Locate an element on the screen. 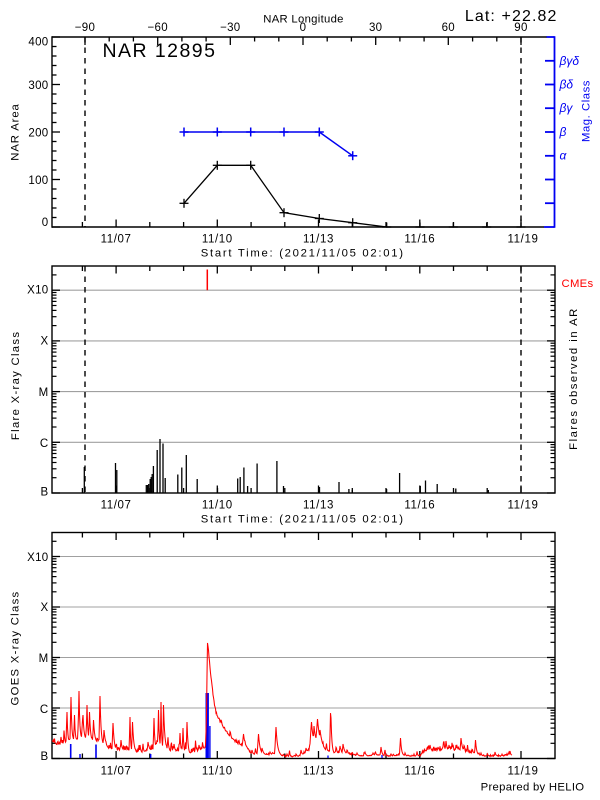  svg-text: Flare X-ray Class is located at coordinates (16, 385).